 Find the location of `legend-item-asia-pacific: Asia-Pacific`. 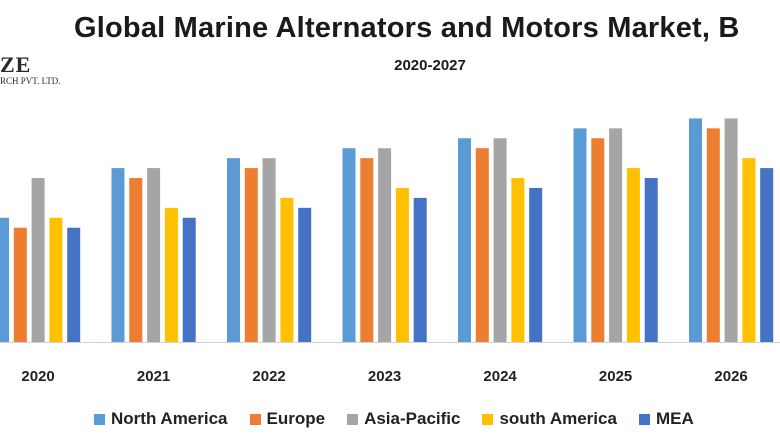

legend-item-asia-pacific: Asia-Pacific is located at coordinates (403, 419).